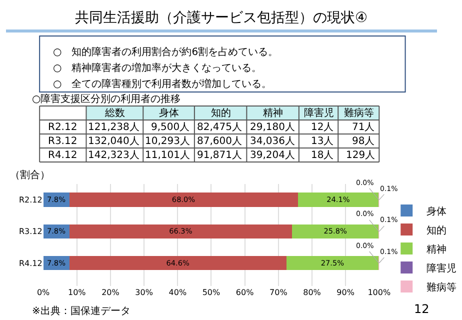  What do you see at coordinates (77, 292) in the screenshot?
I see `x-tick-label: 10%` at bounding box center [77, 292].